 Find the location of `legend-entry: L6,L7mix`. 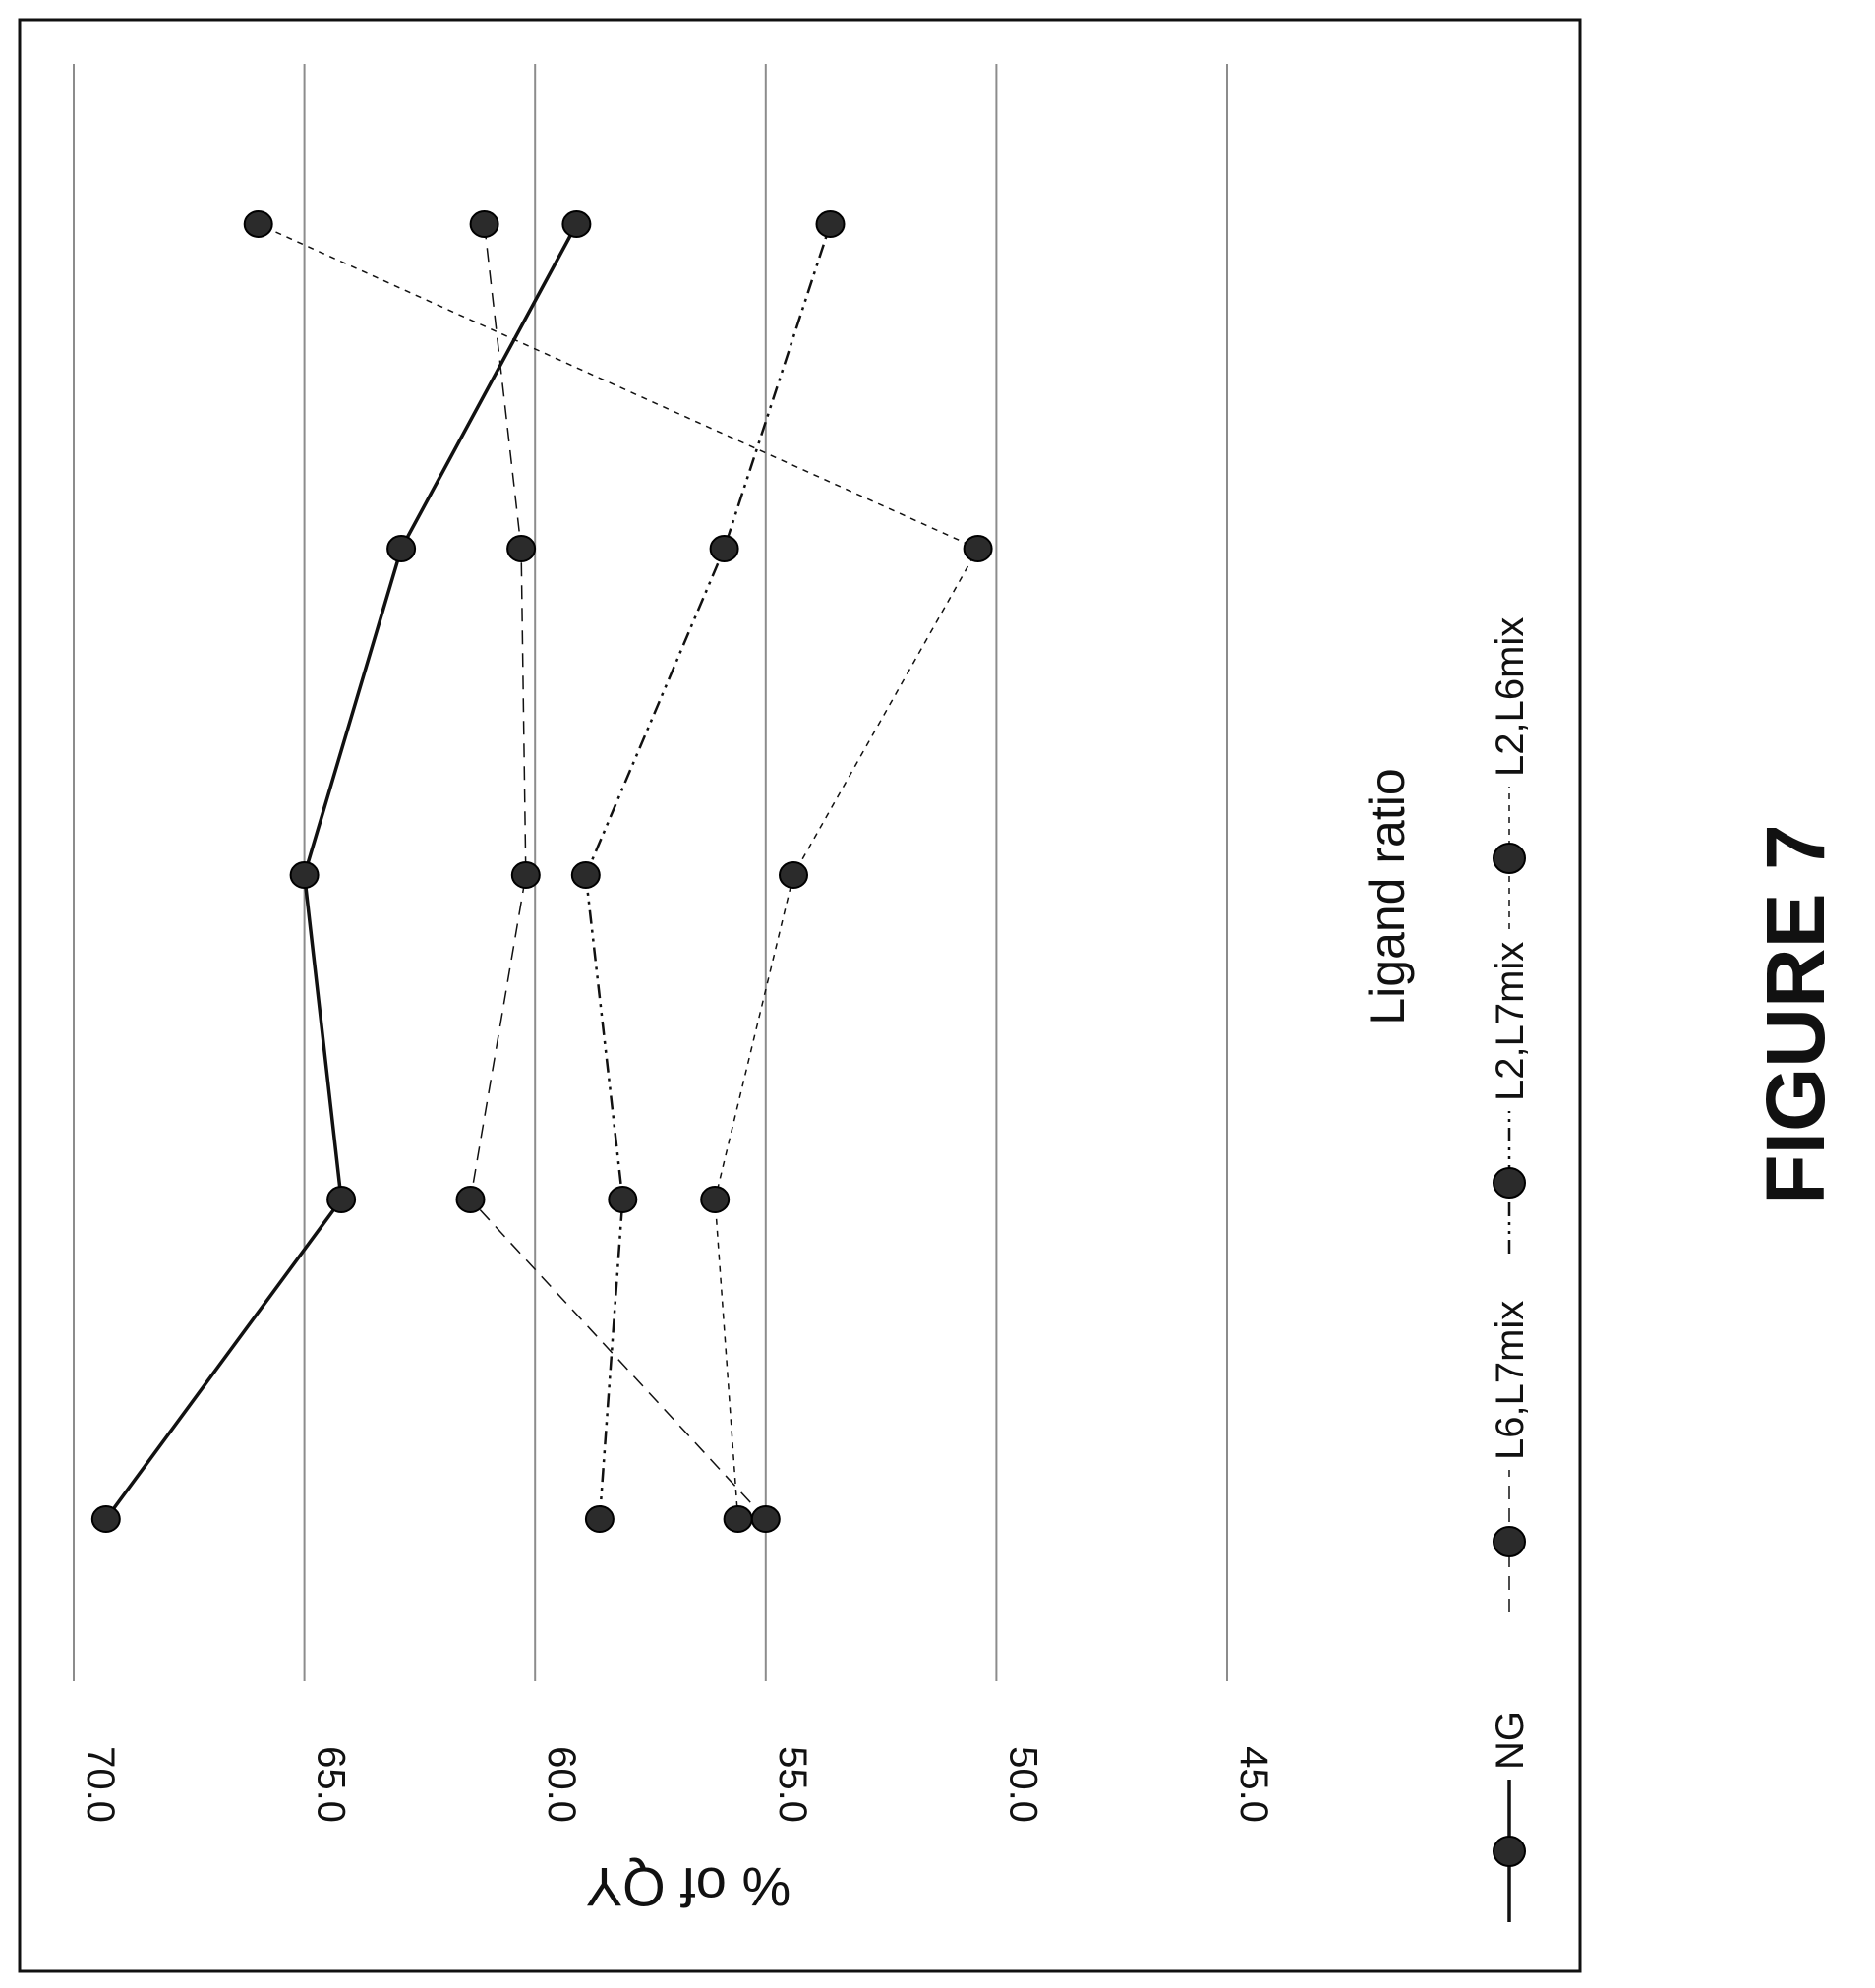

legend-entry: L6,L7mix is located at coordinates (1510, 1456).